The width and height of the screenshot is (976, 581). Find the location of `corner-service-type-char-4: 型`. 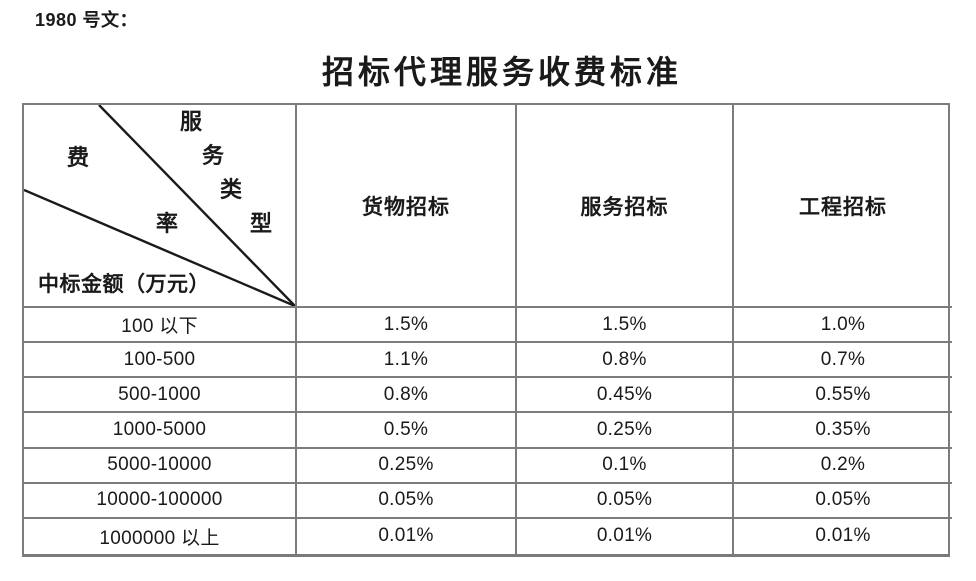

corner-service-type-char-4: 型 is located at coordinates (261, 223).